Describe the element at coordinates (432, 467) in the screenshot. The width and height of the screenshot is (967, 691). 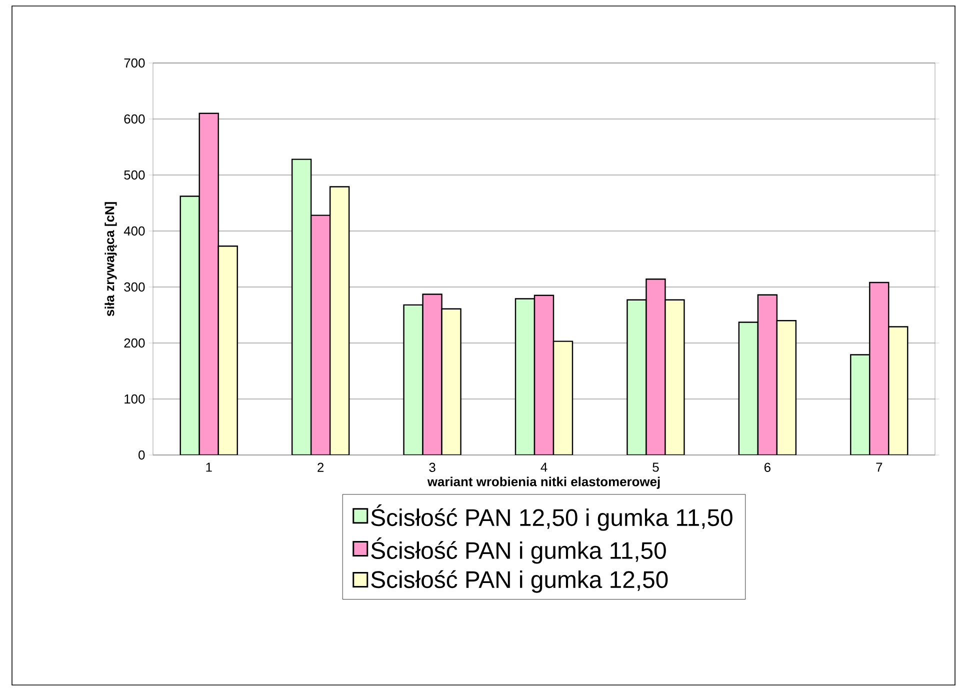
I see `x-tick-label: 3` at that location.